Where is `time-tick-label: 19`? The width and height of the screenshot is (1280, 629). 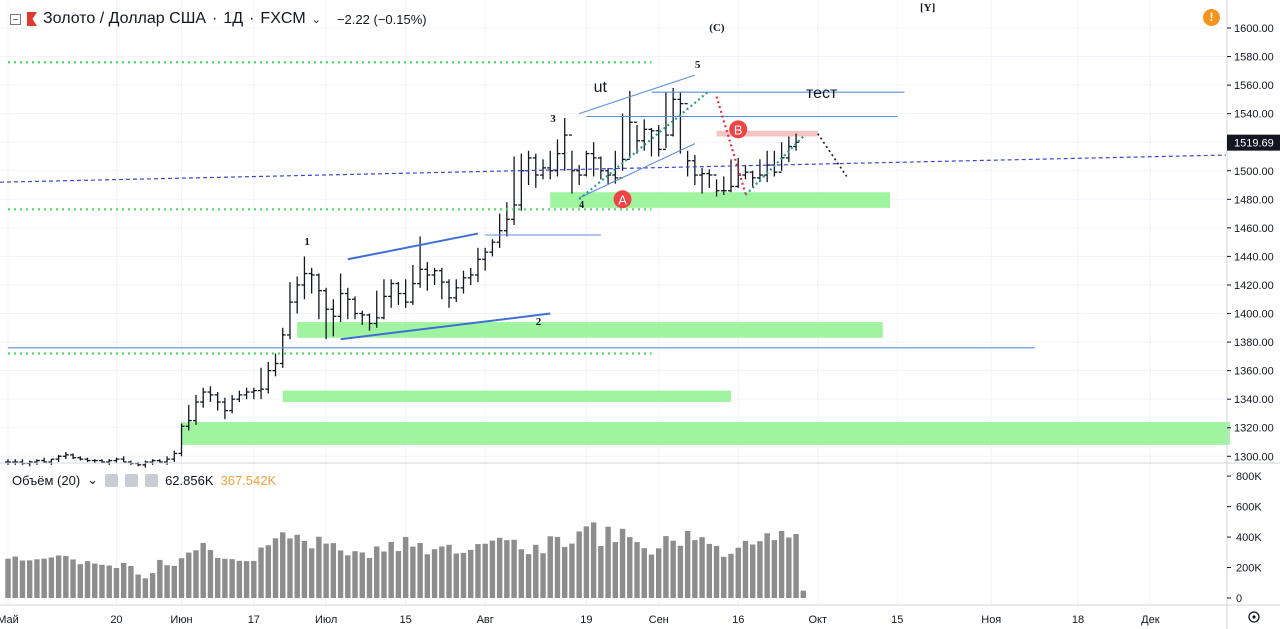 time-tick-label: 19 is located at coordinates (586, 620).